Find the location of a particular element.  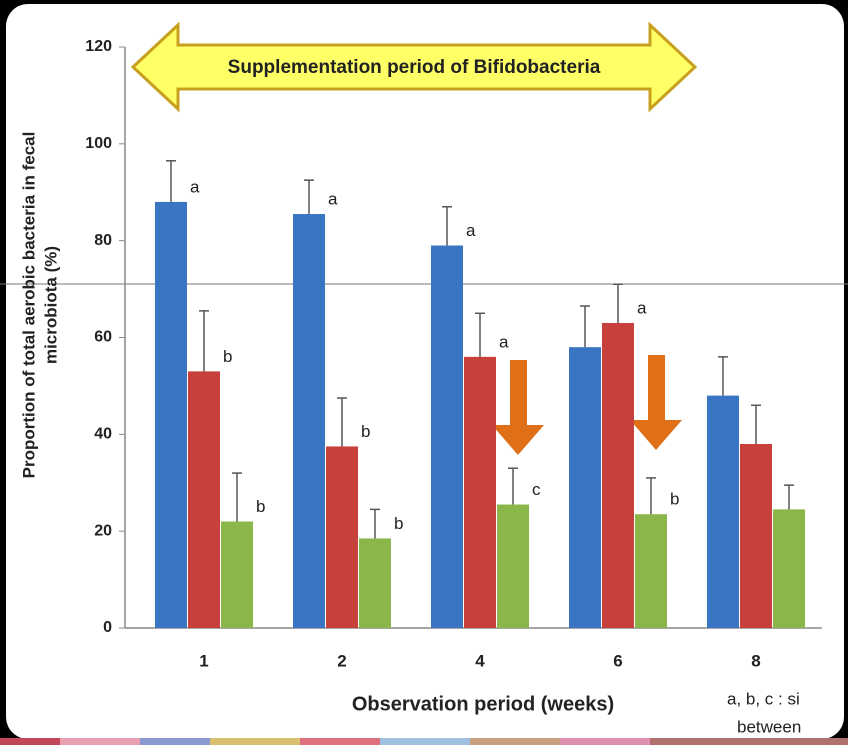

y-axis-label: microbiota (%) is located at coordinates (50, 305).